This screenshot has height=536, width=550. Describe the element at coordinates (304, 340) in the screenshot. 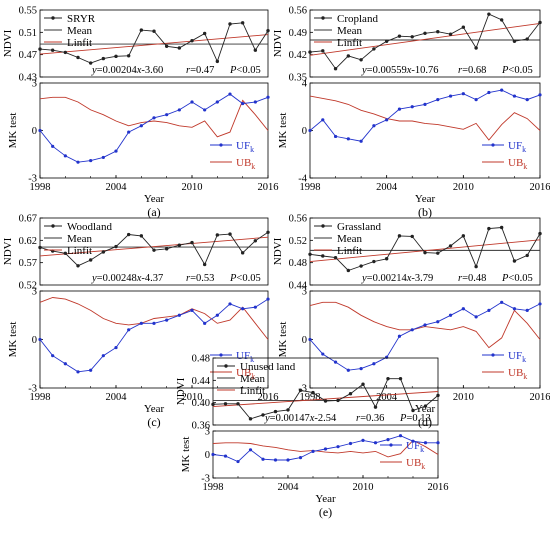

I see `mk-y-tick-label: 0` at that location.